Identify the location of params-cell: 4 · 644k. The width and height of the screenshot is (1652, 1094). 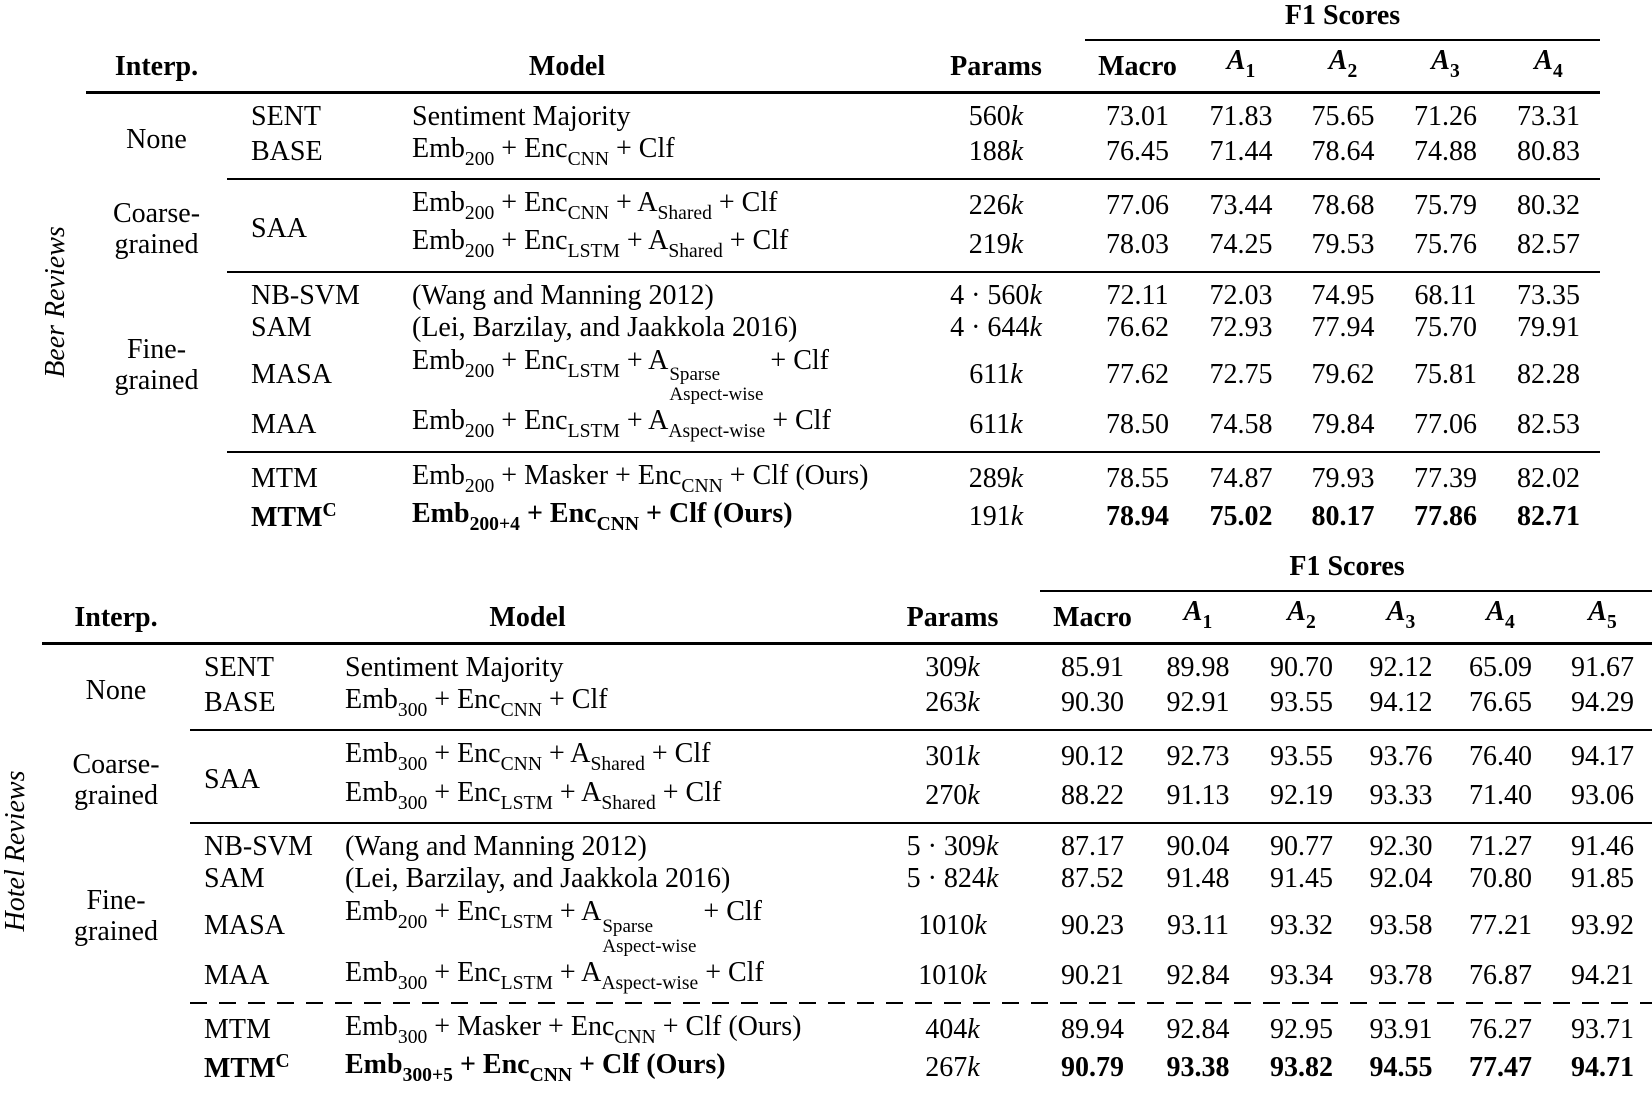
(996, 328).